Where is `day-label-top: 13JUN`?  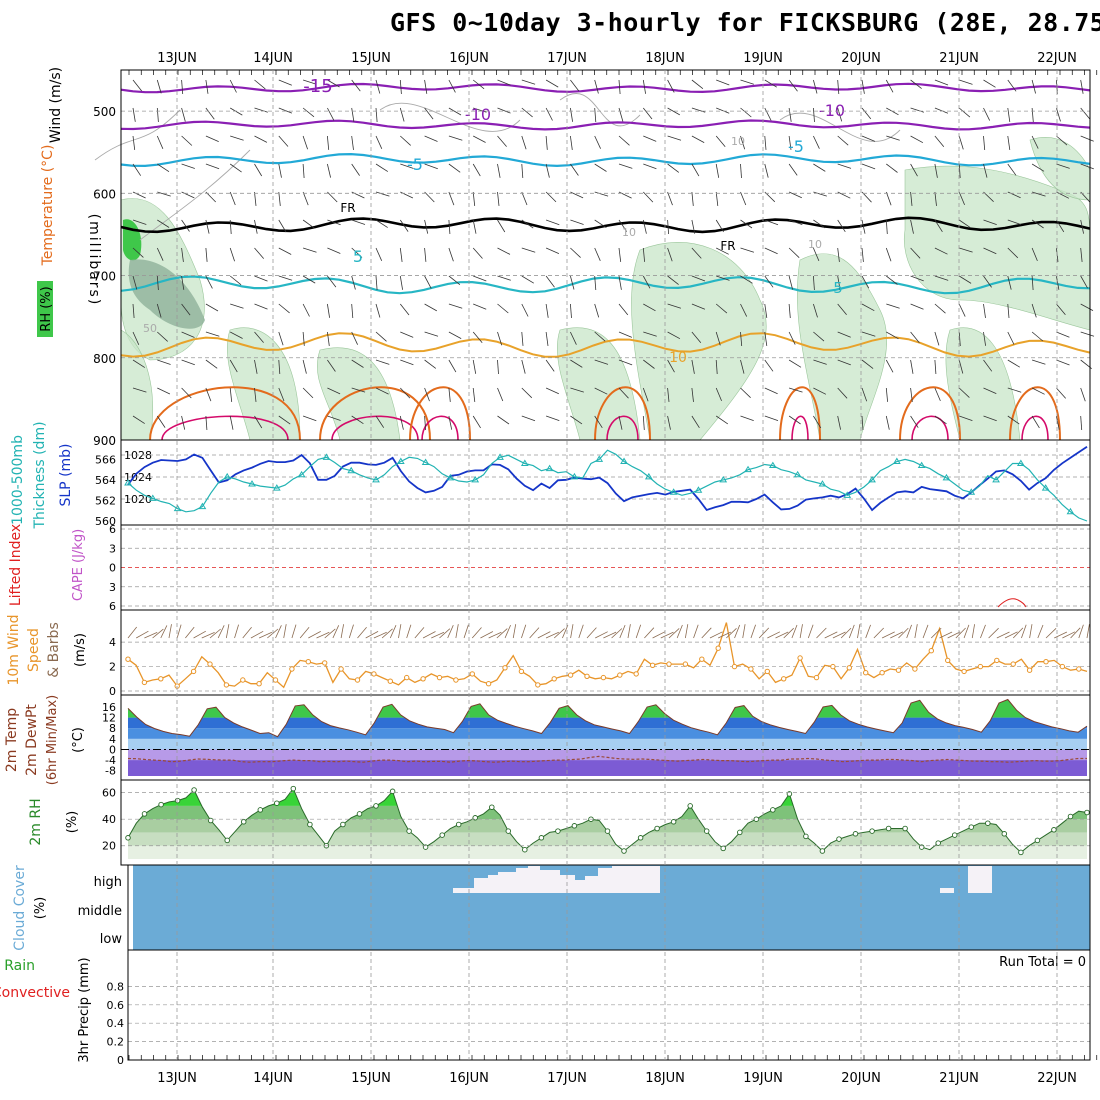 day-label-top: 13JUN is located at coordinates (177, 58).